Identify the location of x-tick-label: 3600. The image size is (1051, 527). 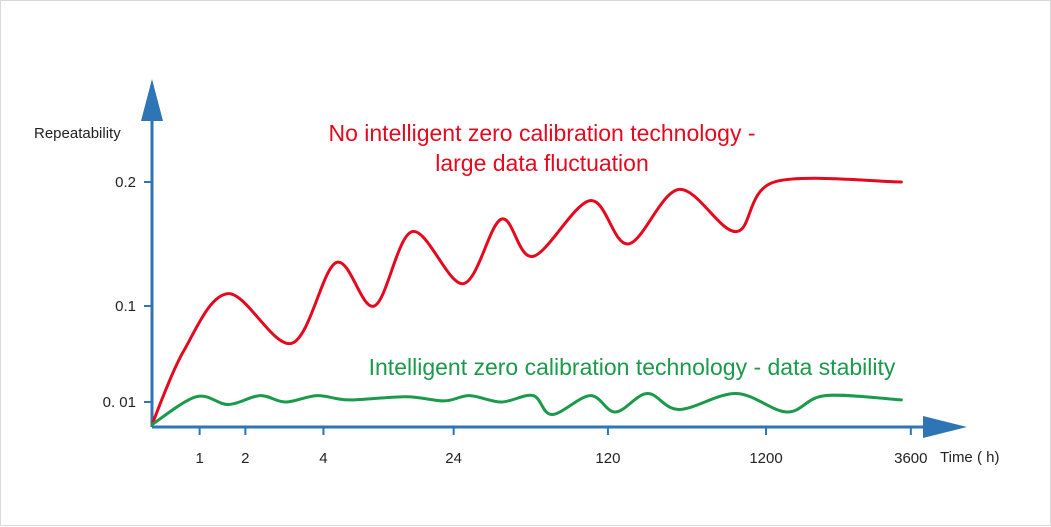
(910, 458).